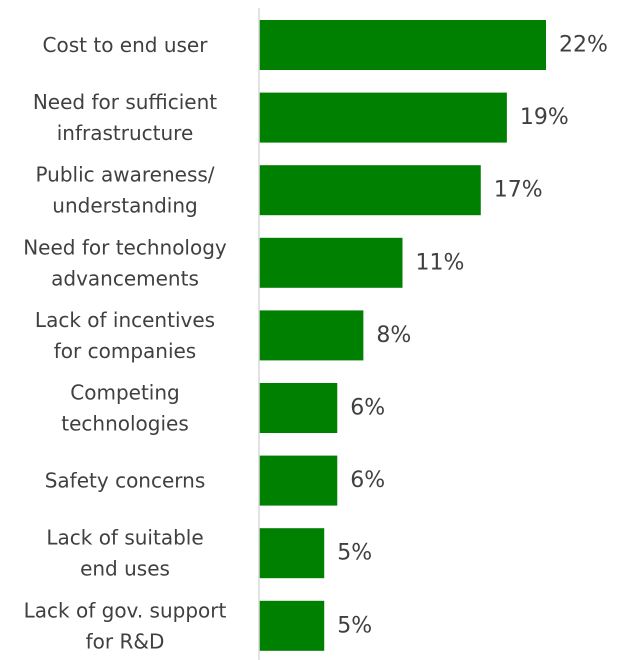 This screenshot has width=625, height=660. Describe the element at coordinates (393, 335) in the screenshot. I see `data-label: 8%` at that location.